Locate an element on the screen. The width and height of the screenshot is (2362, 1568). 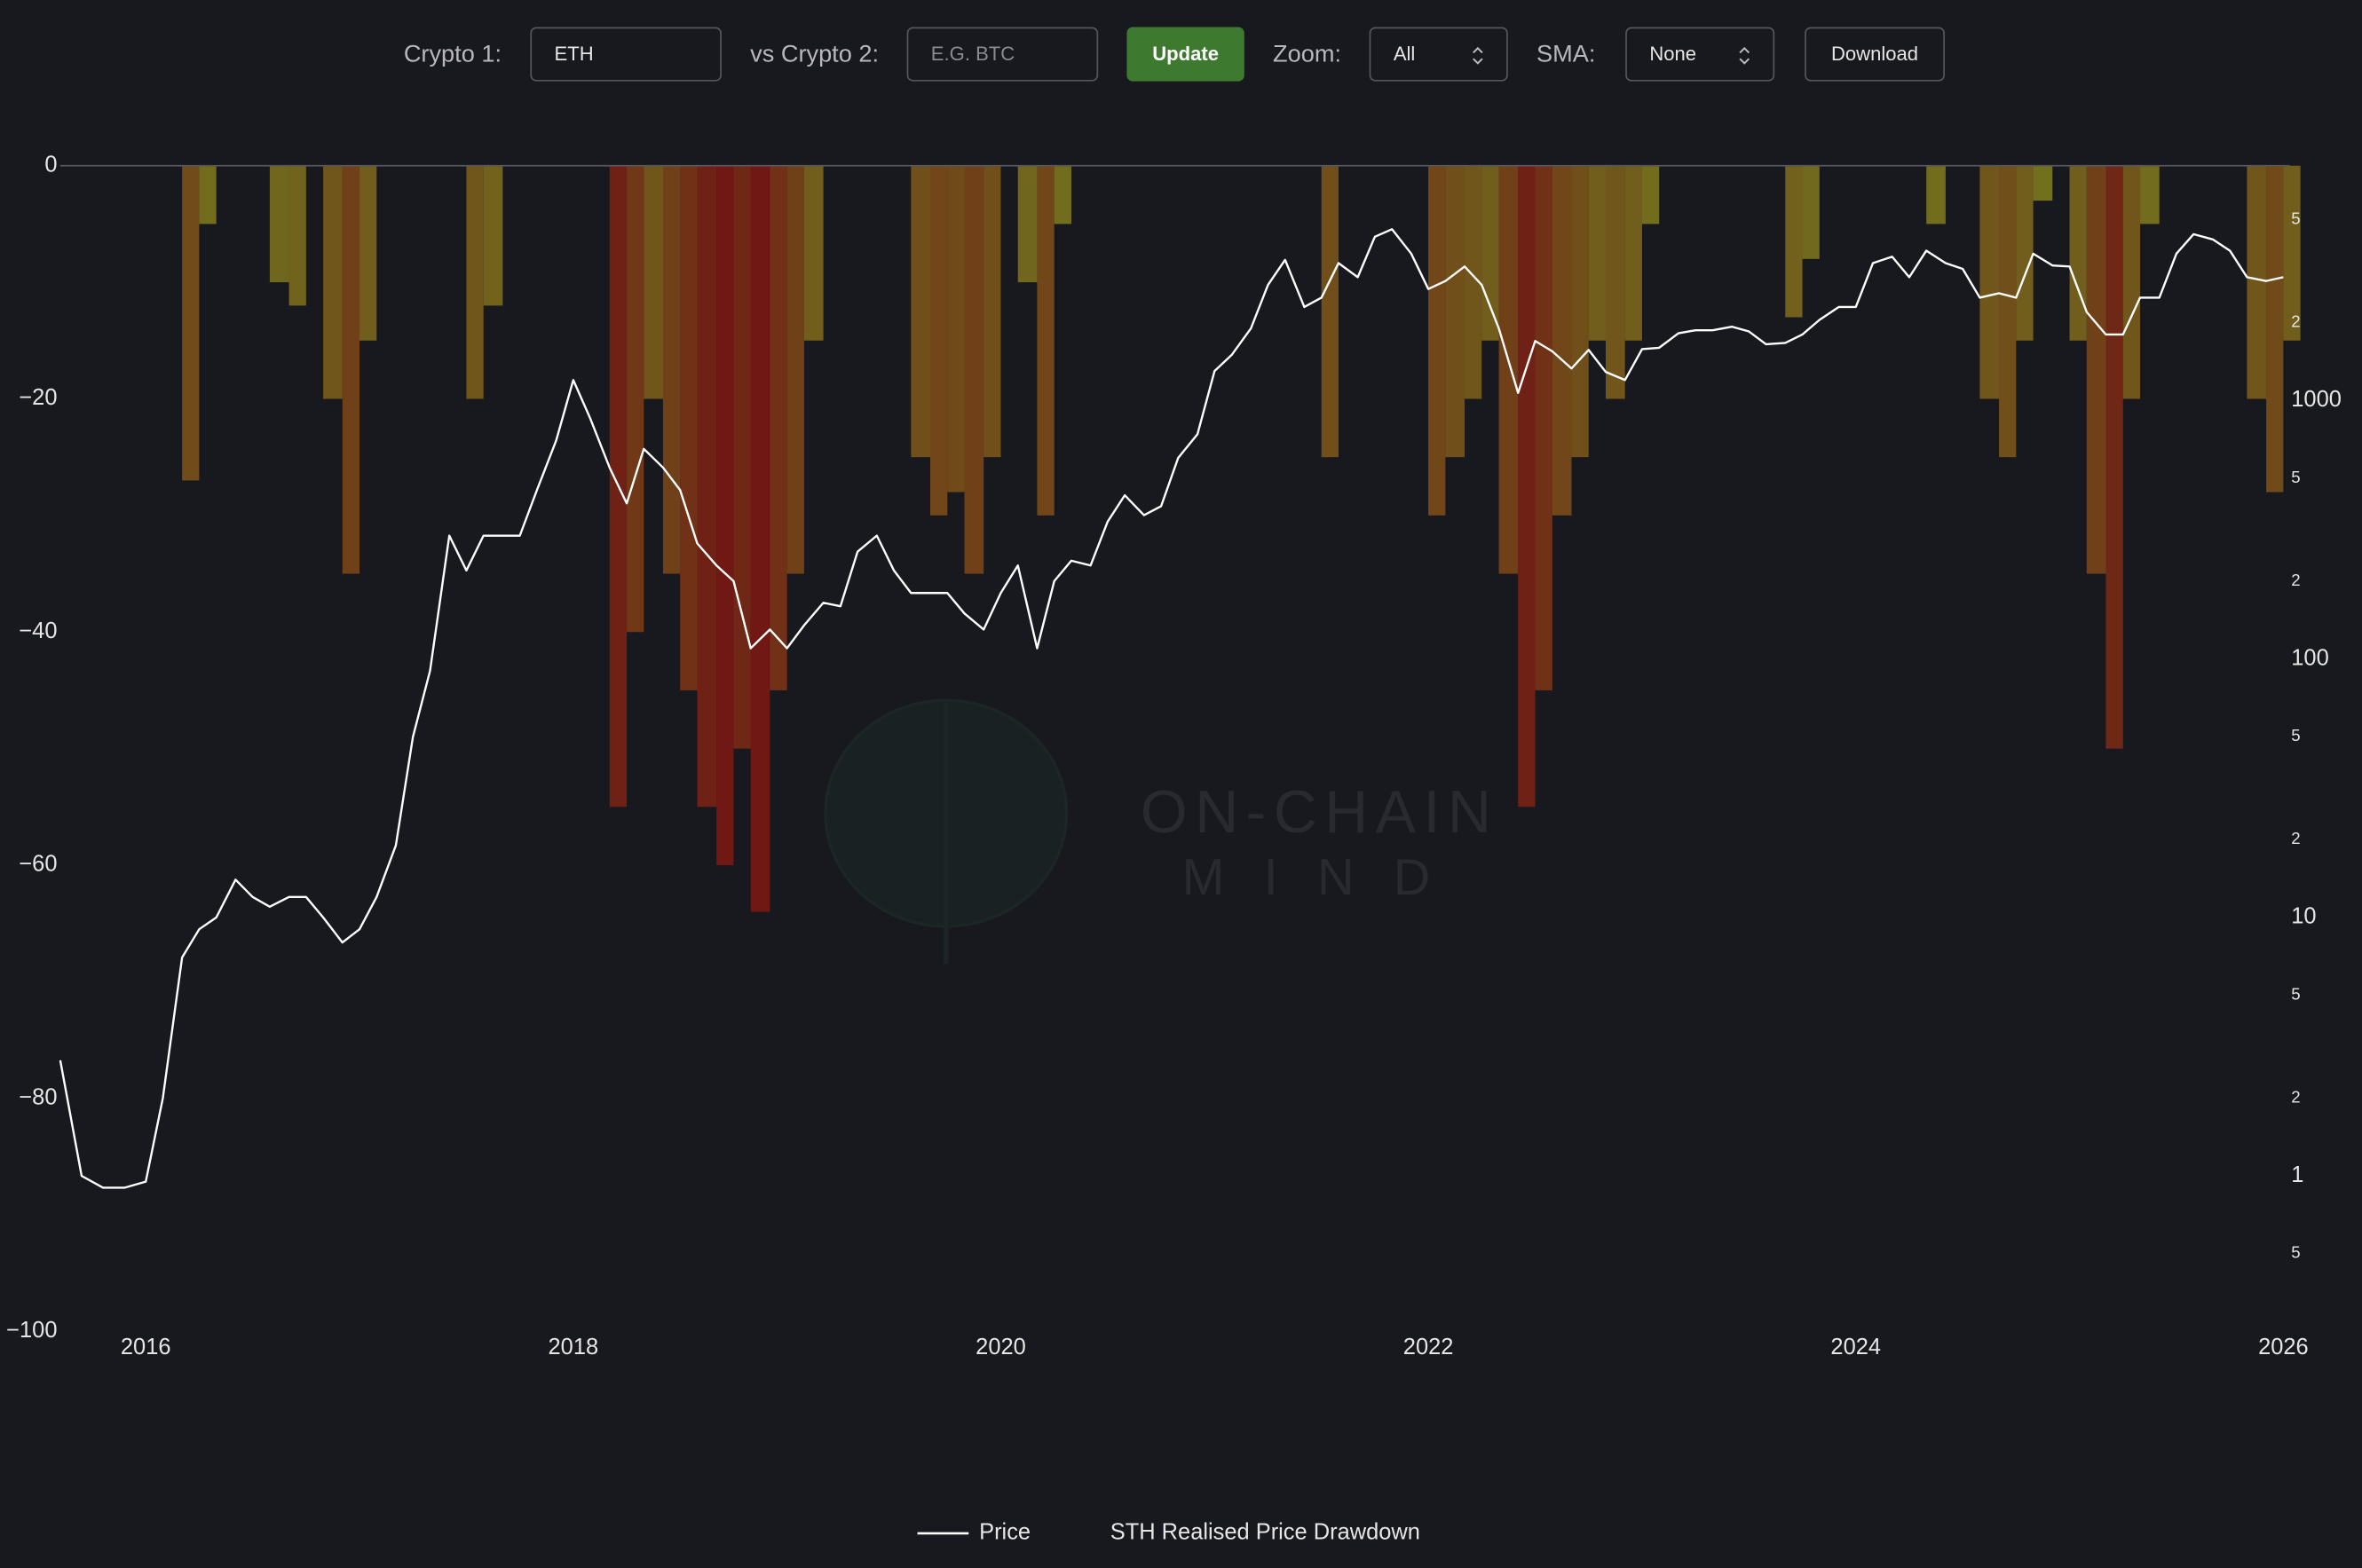
y-tick-label: −60 is located at coordinates (38, 865).